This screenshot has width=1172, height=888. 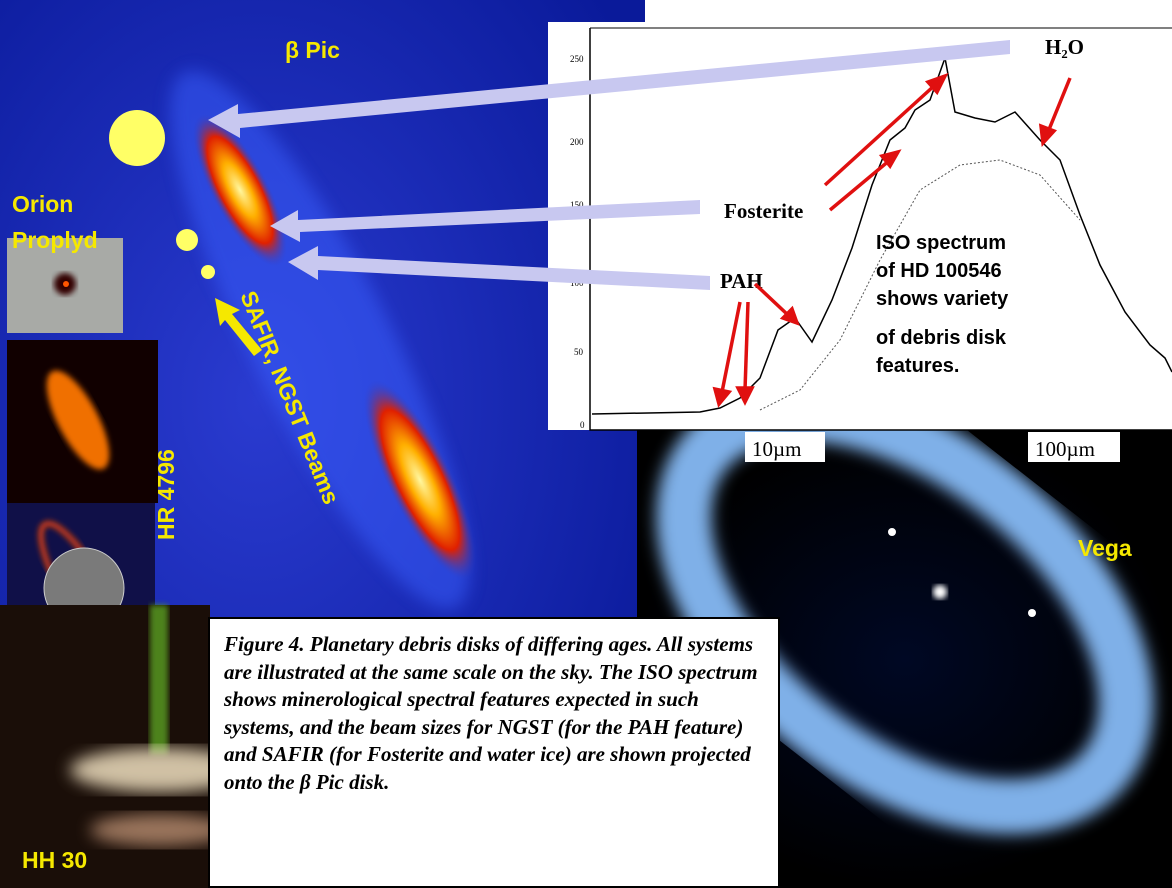 What do you see at coordinates (42, 204) in the screenshot?
I see `orion-label: Orion` at bounding box center [42, 204].